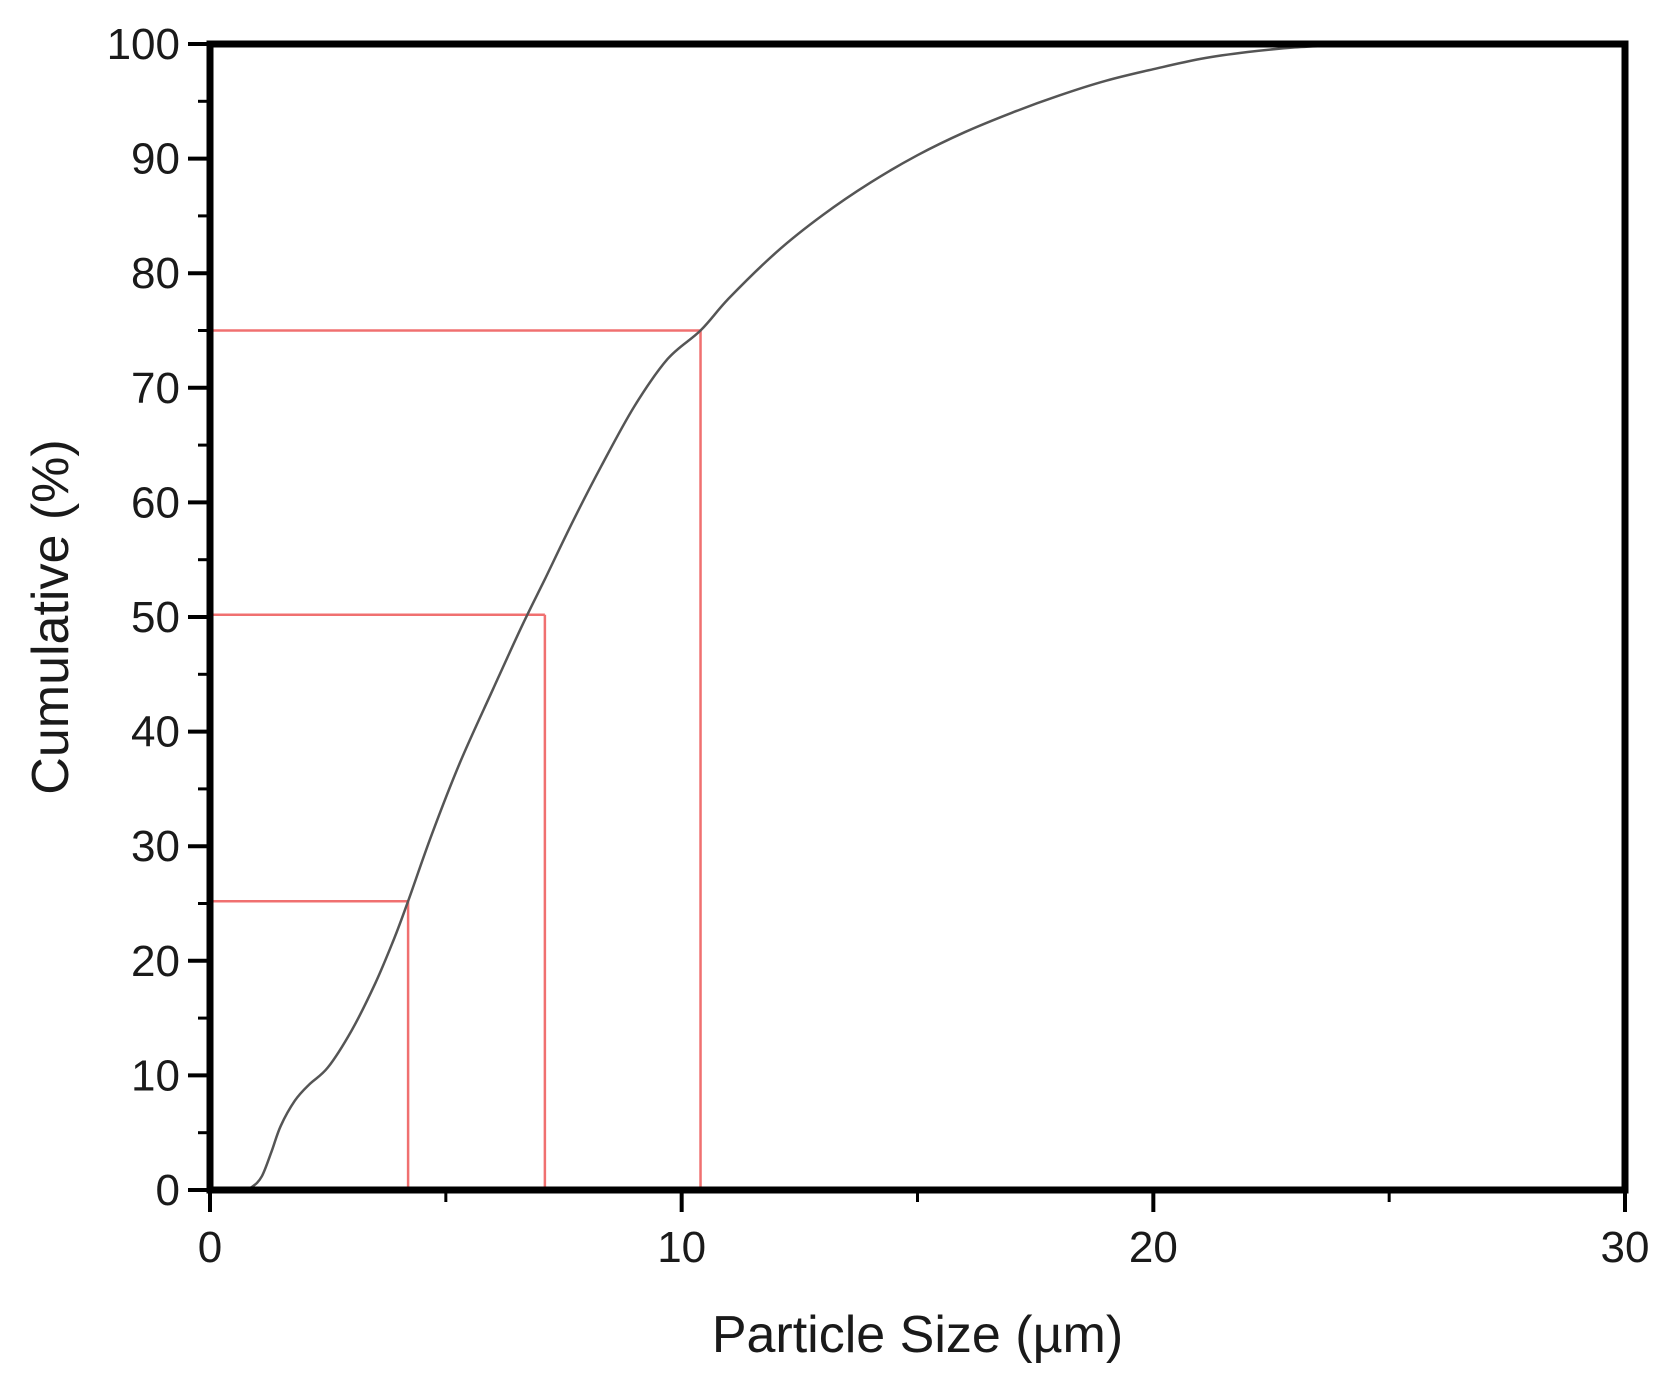  Describe the element at coordinates (155, 502) in the screenshot. I see `y-tick-label: 60` at that location.